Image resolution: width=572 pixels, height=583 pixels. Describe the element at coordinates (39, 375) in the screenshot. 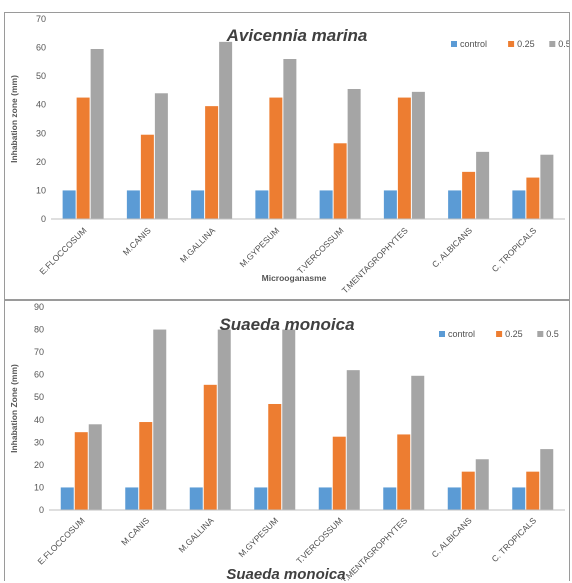

I see `y-tick-label: 60` at that location.